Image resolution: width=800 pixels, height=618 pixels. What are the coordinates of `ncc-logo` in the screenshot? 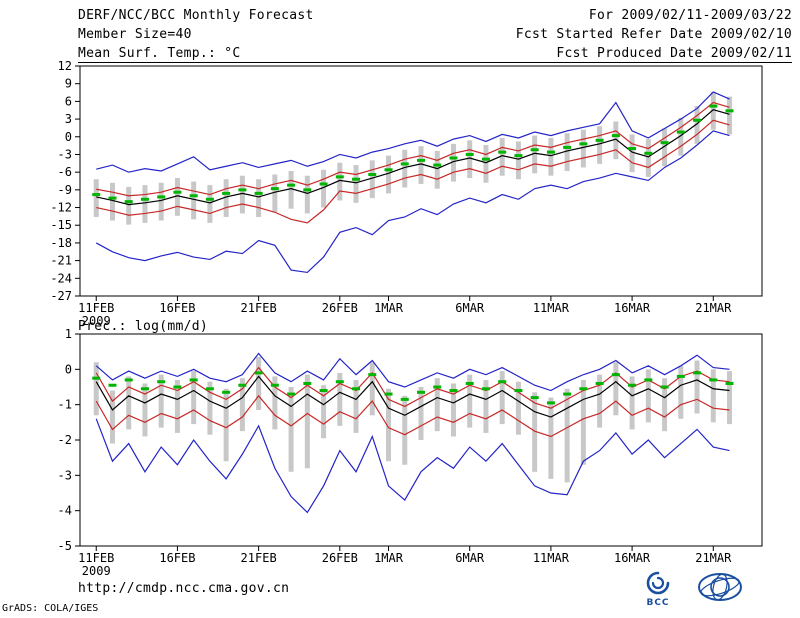 It's located at (720, 590).